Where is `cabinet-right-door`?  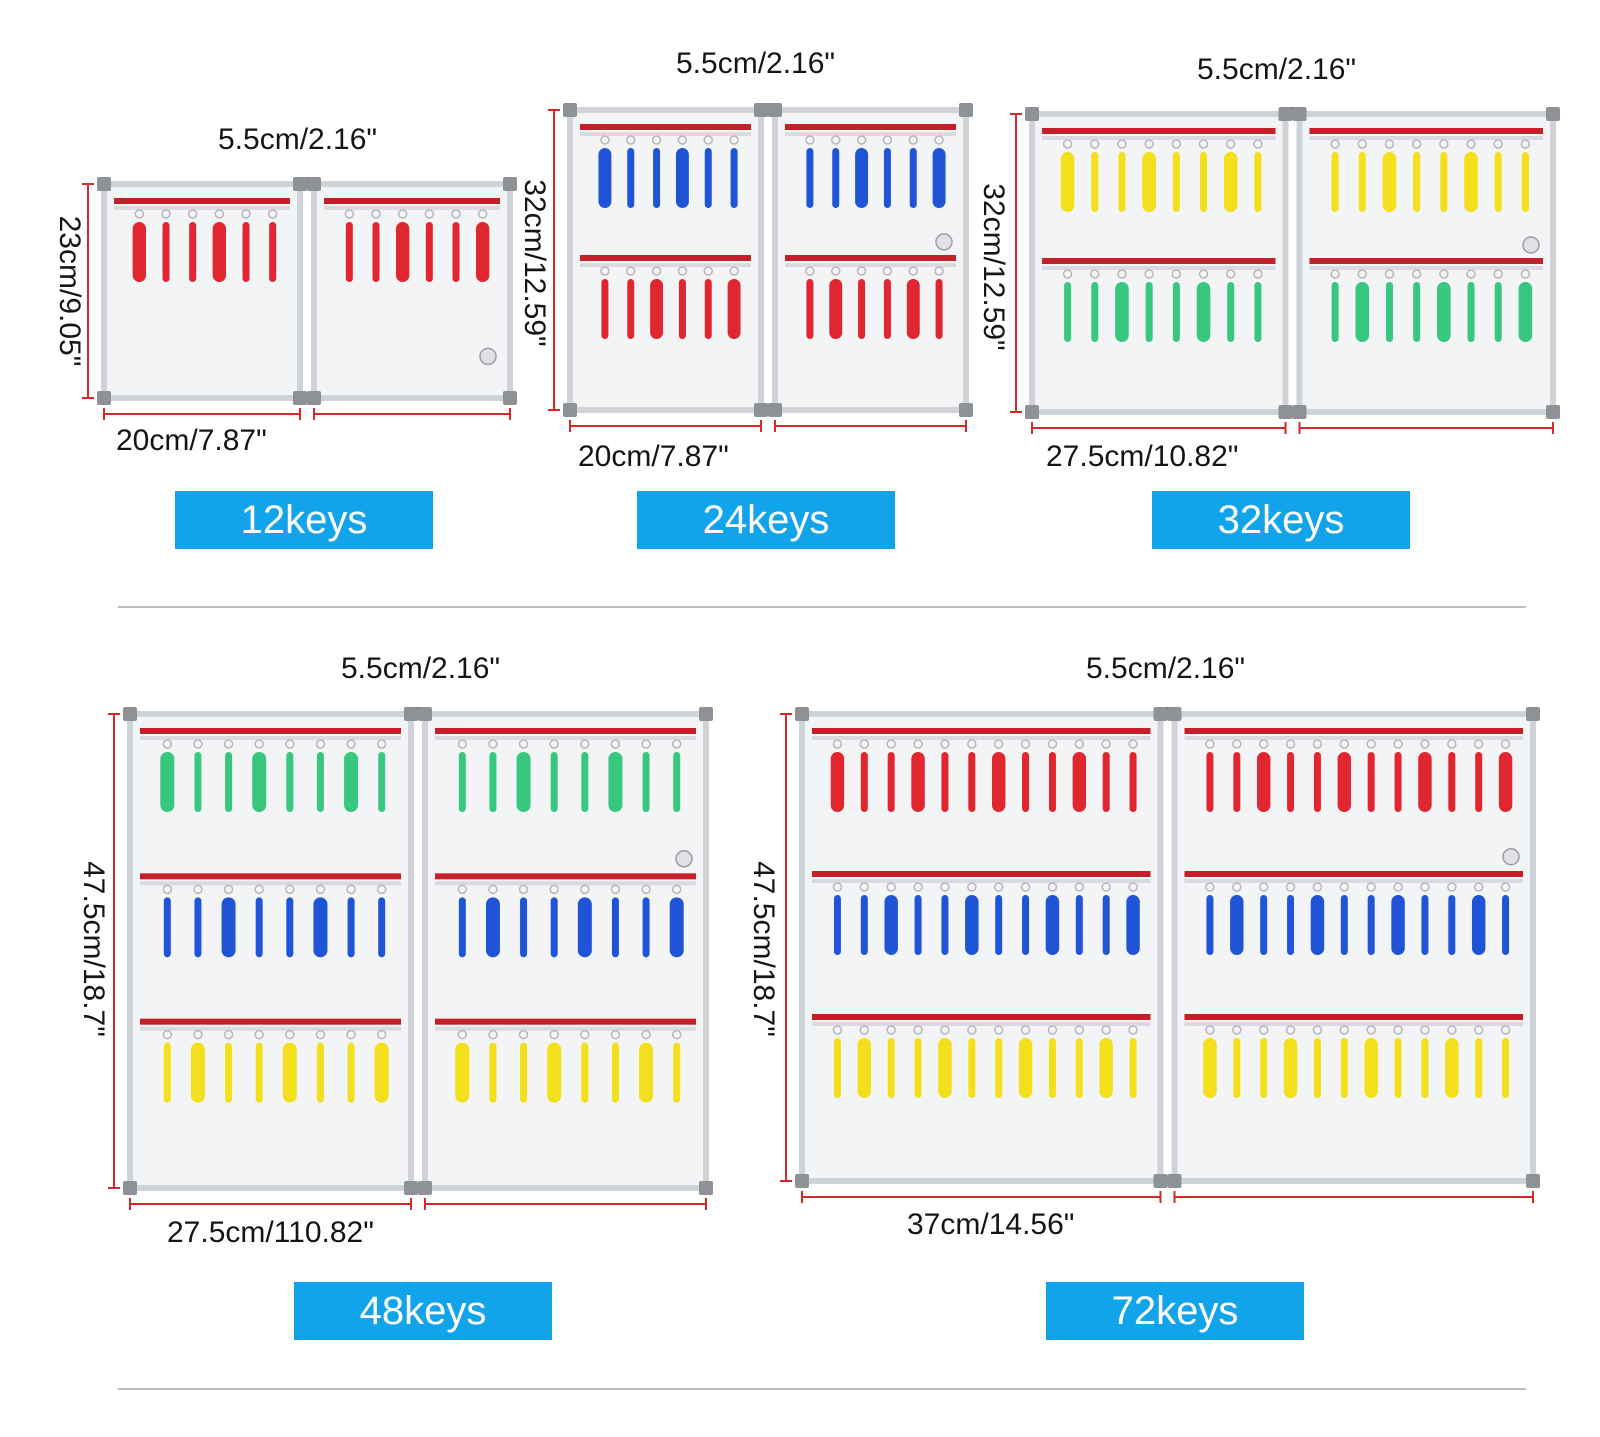
cabinet-right-door is located at coordinates (412, 291).